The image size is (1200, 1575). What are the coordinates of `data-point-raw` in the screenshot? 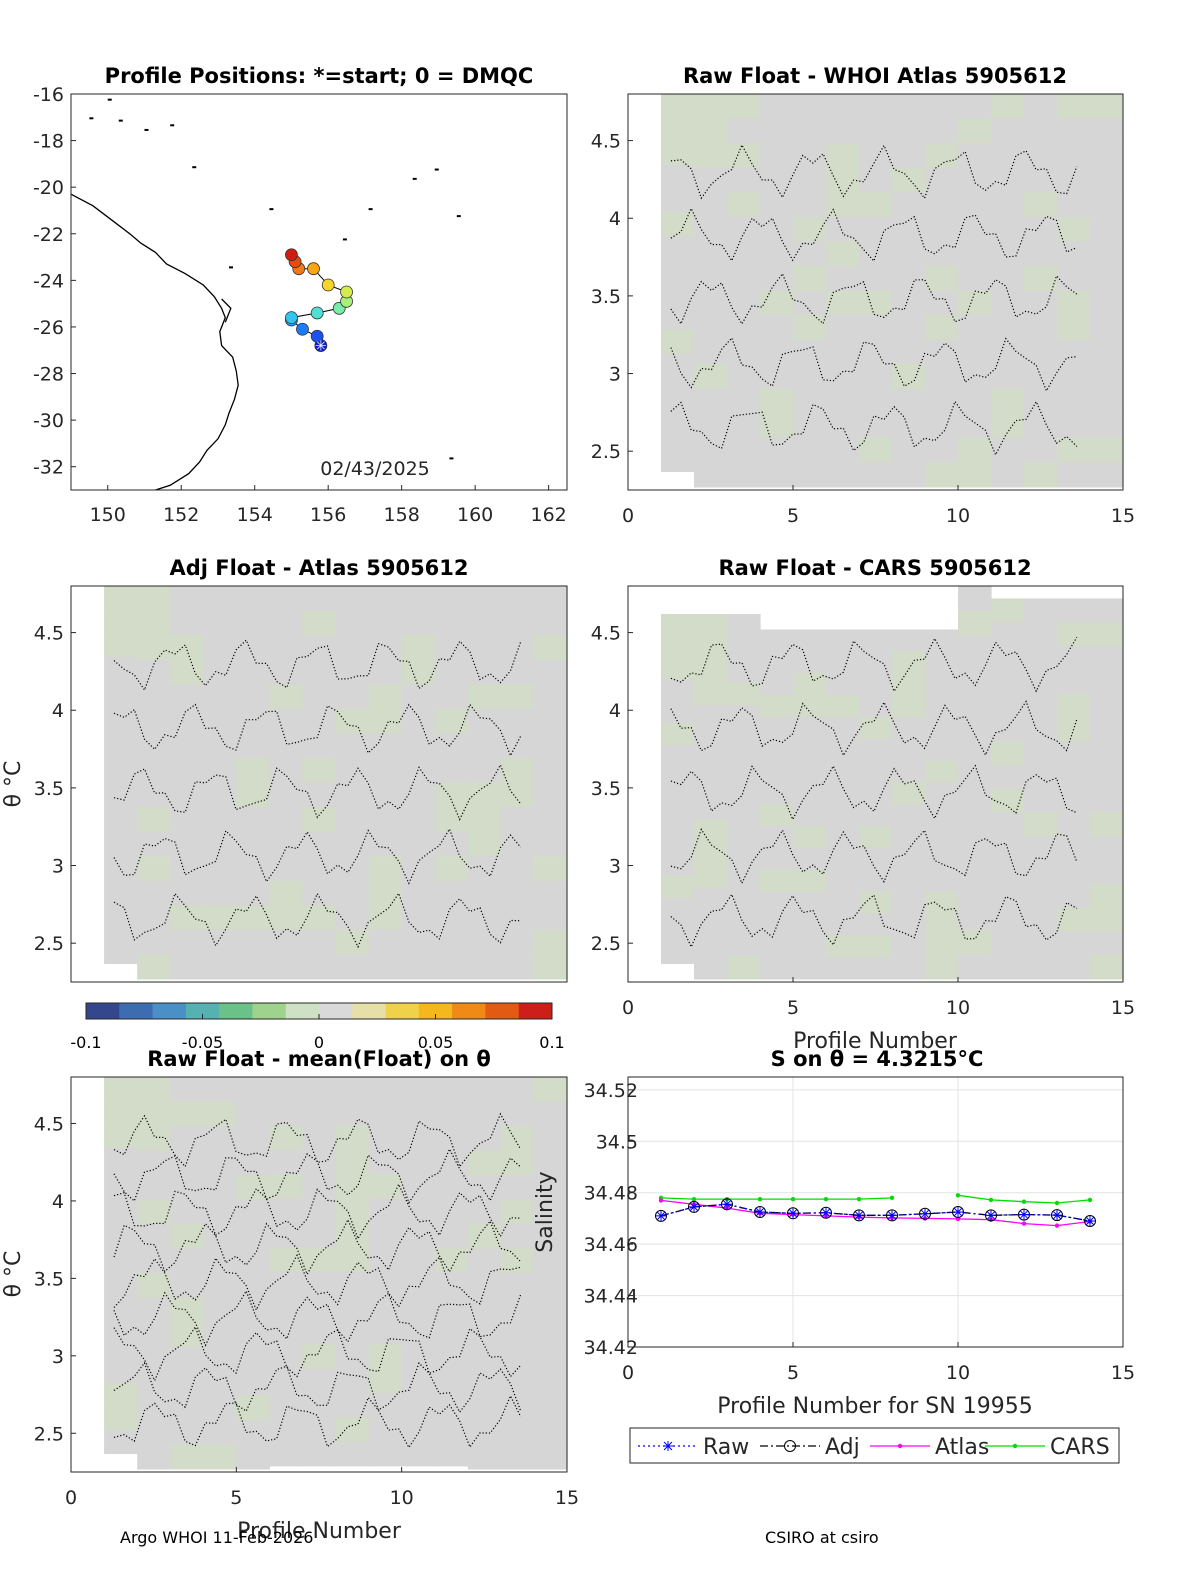 It's located at (727, 1204).